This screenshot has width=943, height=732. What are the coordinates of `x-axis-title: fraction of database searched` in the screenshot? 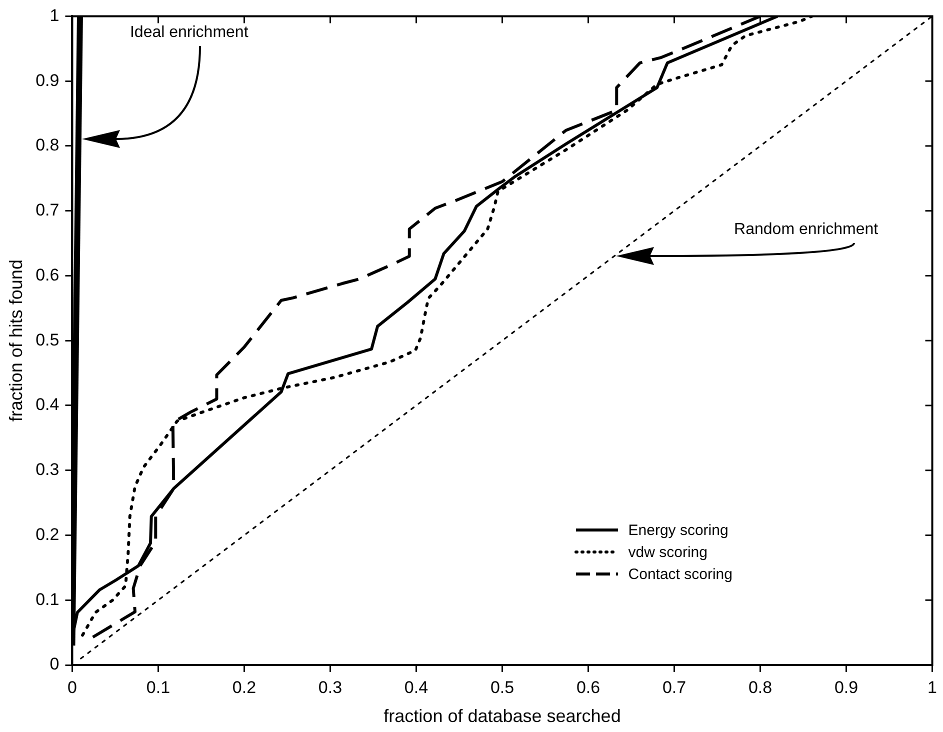 It's located at (502, 716).